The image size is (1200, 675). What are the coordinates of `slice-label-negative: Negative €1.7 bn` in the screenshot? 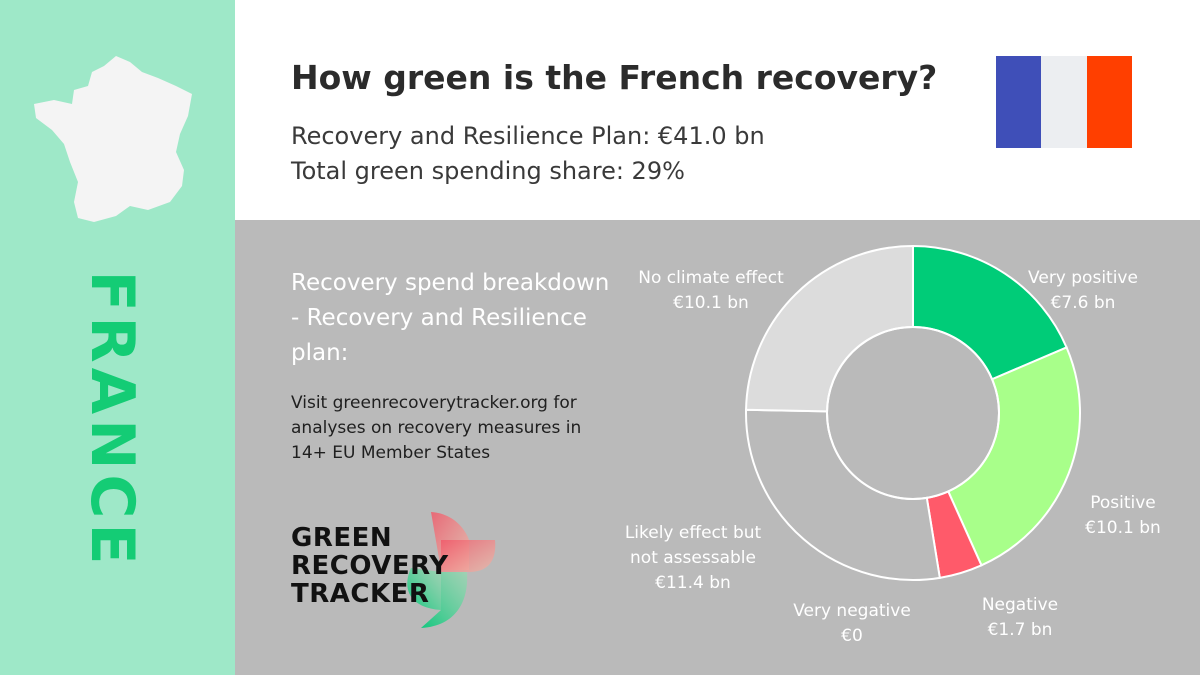 It's located at (1020, 617).